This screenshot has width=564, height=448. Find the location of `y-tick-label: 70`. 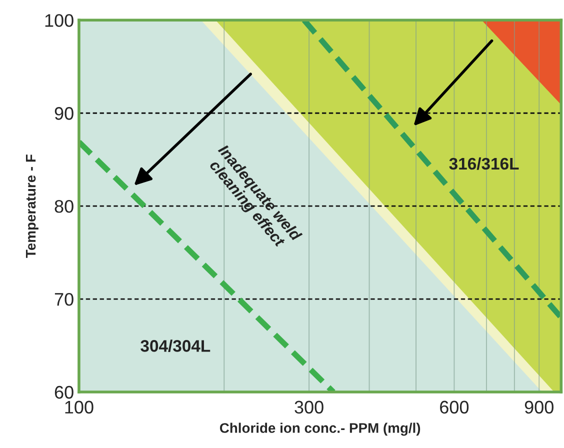

y-tick-label: 70 is located at coordinates (64, 299).